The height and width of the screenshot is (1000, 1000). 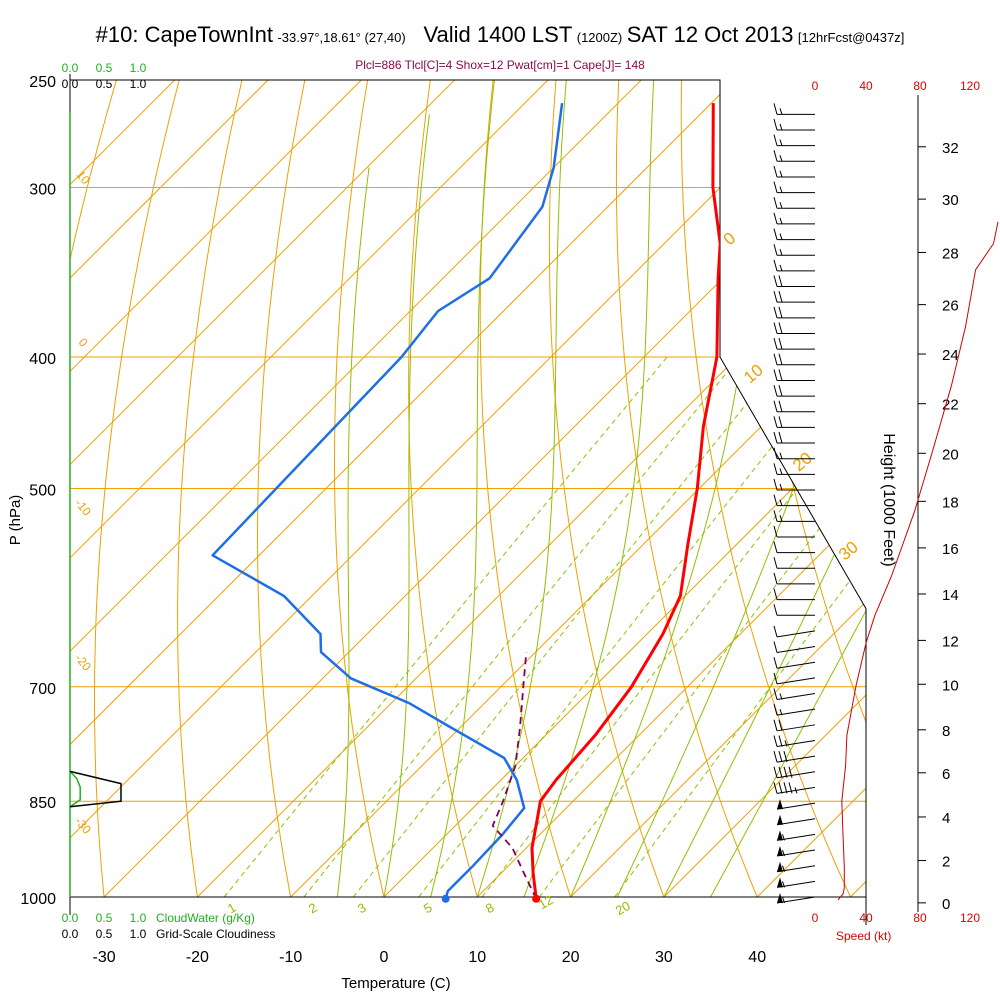 I want to click on height-tick-label: 2, so click(x=946, y=862).